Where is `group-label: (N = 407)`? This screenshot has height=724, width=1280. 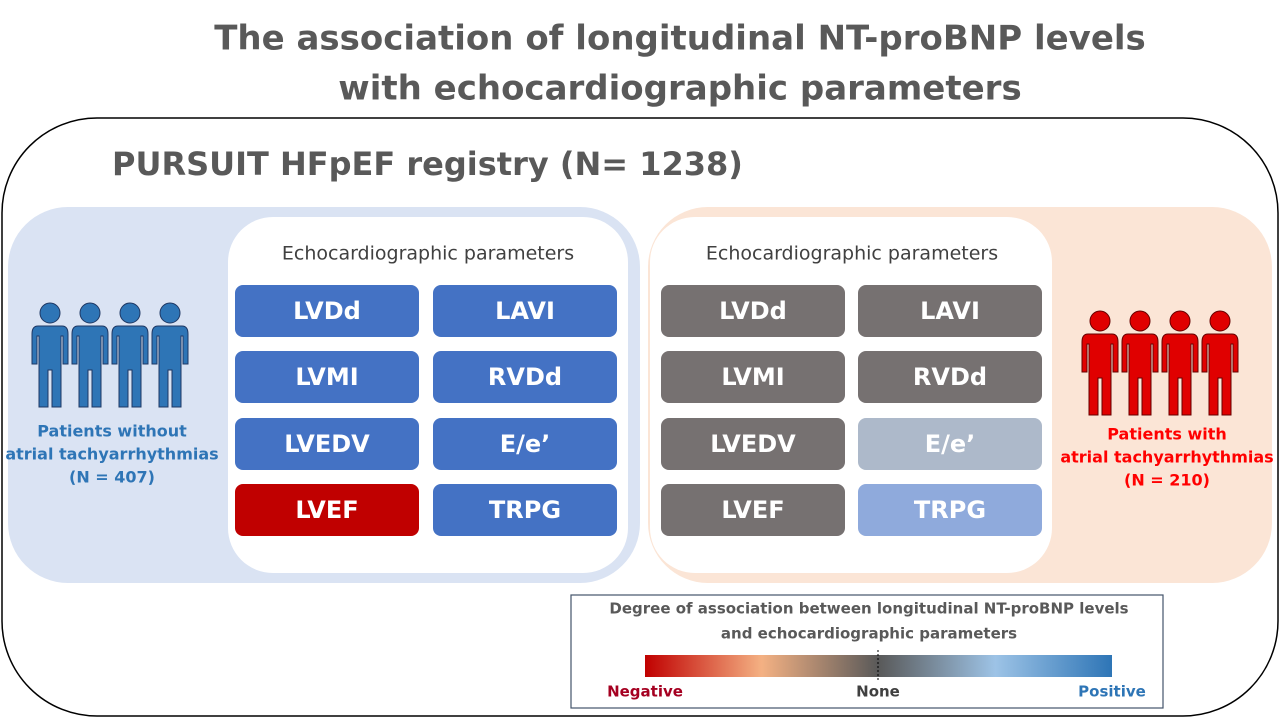 group-label: (N = 407) is located at coordinates (112, 477).